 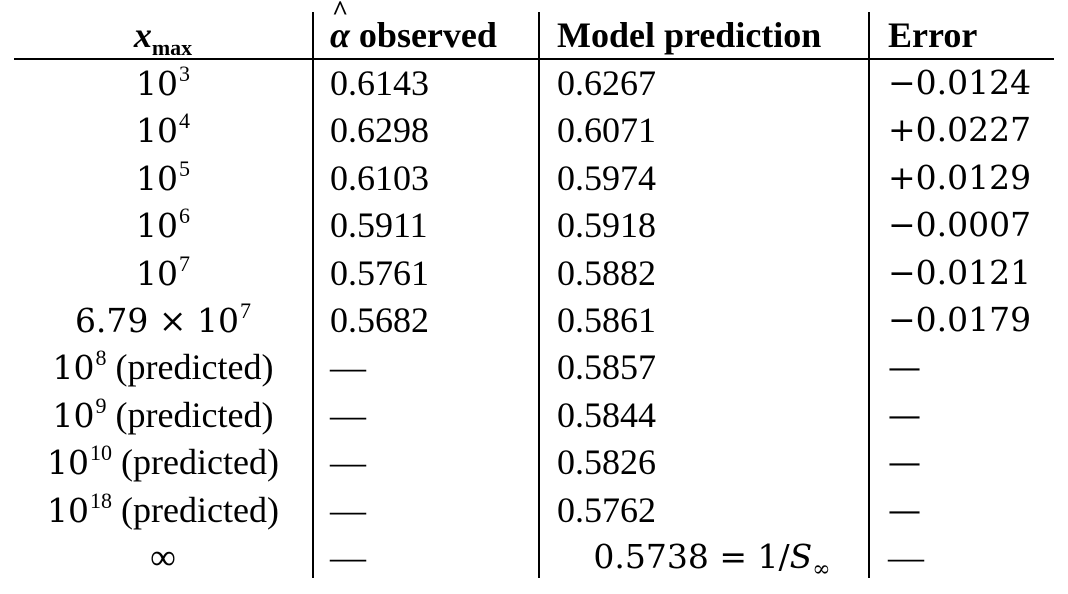 What do you see at coordinates (340, 35) in the screenshot?
I see `header-alpha-letter: α` at bounding box center [340, 35].